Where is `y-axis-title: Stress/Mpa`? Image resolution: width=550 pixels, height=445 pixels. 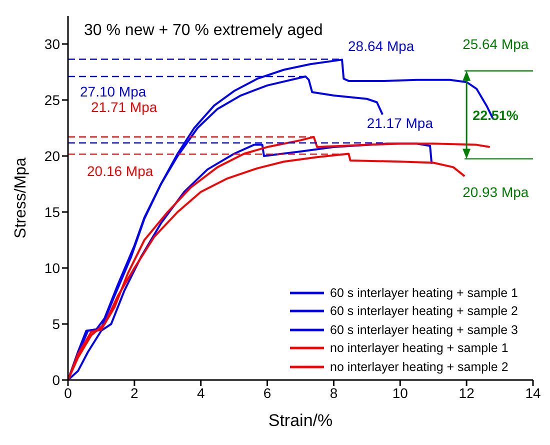 y-axis-title: Stress/Mpa is located at coordinates (21, 197).